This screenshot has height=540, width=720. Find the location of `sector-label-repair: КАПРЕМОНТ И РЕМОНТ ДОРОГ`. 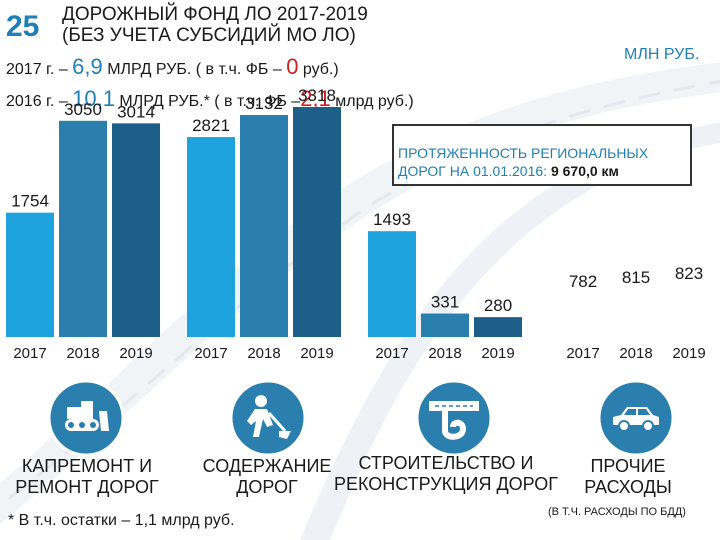

sector-label-repair: КАПРЕМОНТ И РЕМОНТ ДОРОГ is located at coordinates (87, 477).